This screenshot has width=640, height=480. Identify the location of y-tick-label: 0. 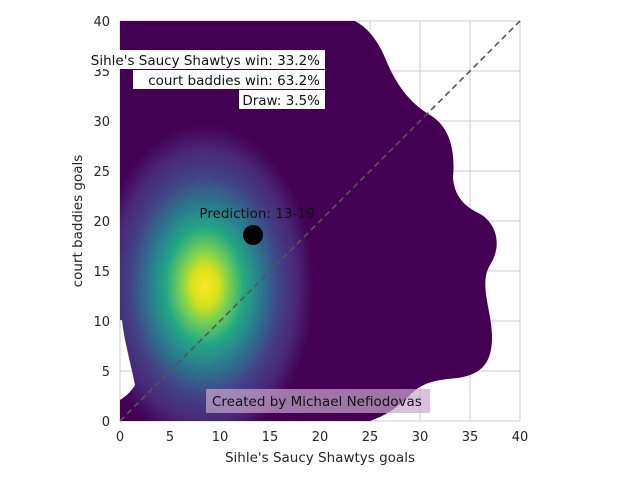
(106, 422).